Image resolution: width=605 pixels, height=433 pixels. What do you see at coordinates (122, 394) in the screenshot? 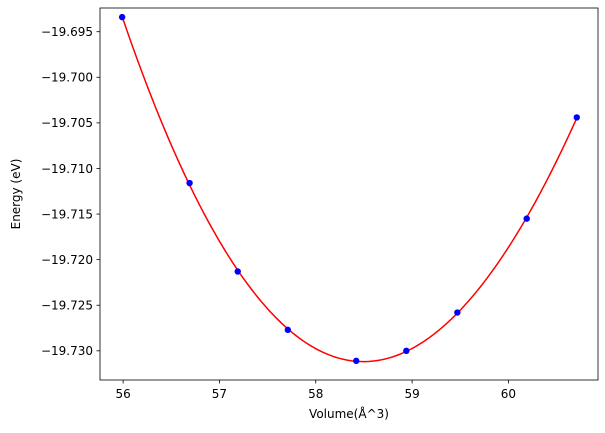
I see `x-tick-label: 56` at bounding box center [122, 394].